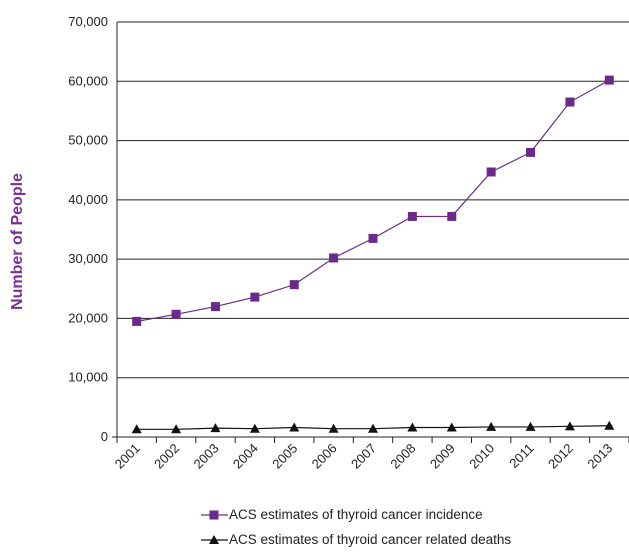 The height and width of the screenshot is (553, 629). Describe the element at coordinates (324, 456) in the screenshot. I see `x-tick-label: 2006` at that location.